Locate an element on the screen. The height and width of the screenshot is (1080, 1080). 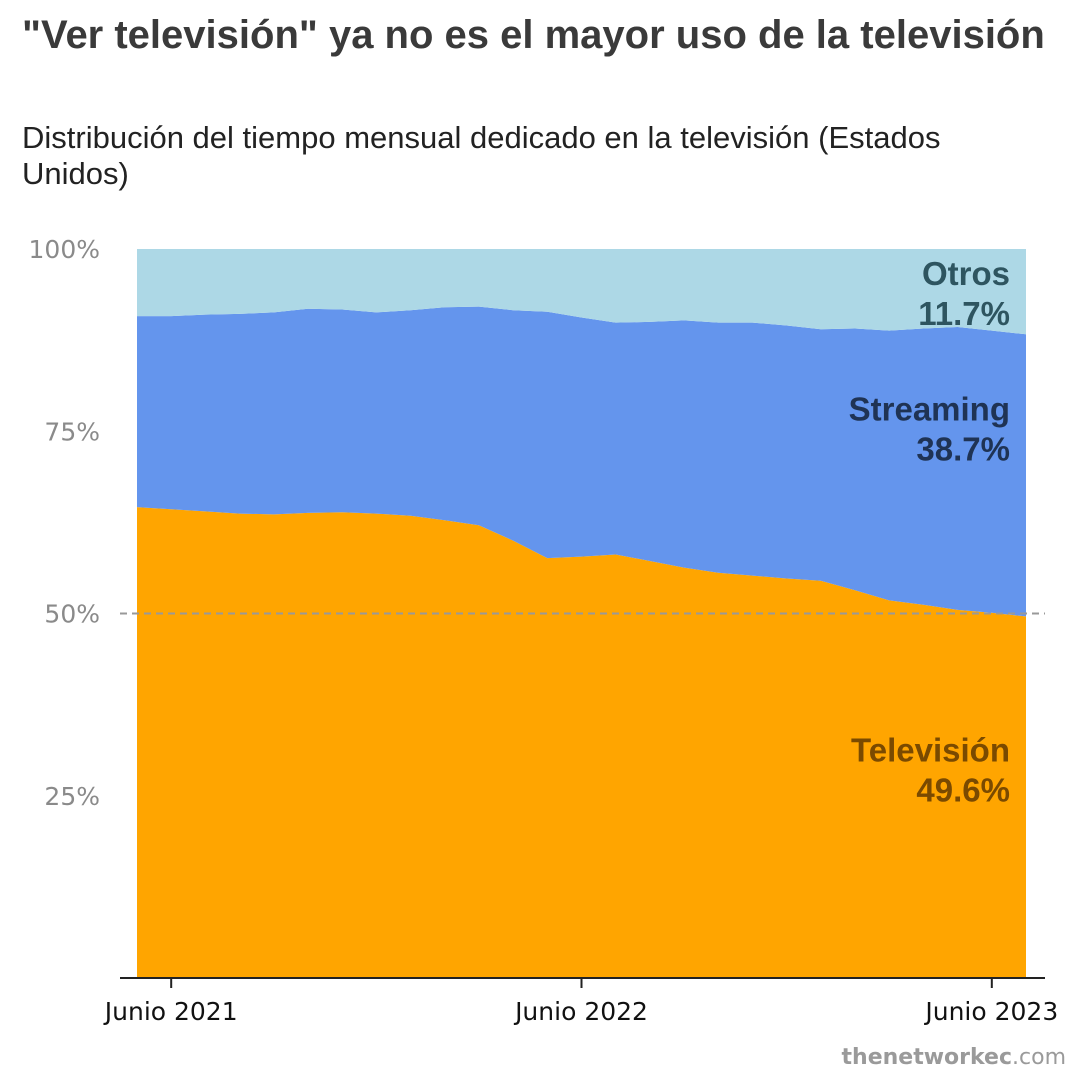
x-tick-label: Junio 2021 is located at coordinates (170, 1011).